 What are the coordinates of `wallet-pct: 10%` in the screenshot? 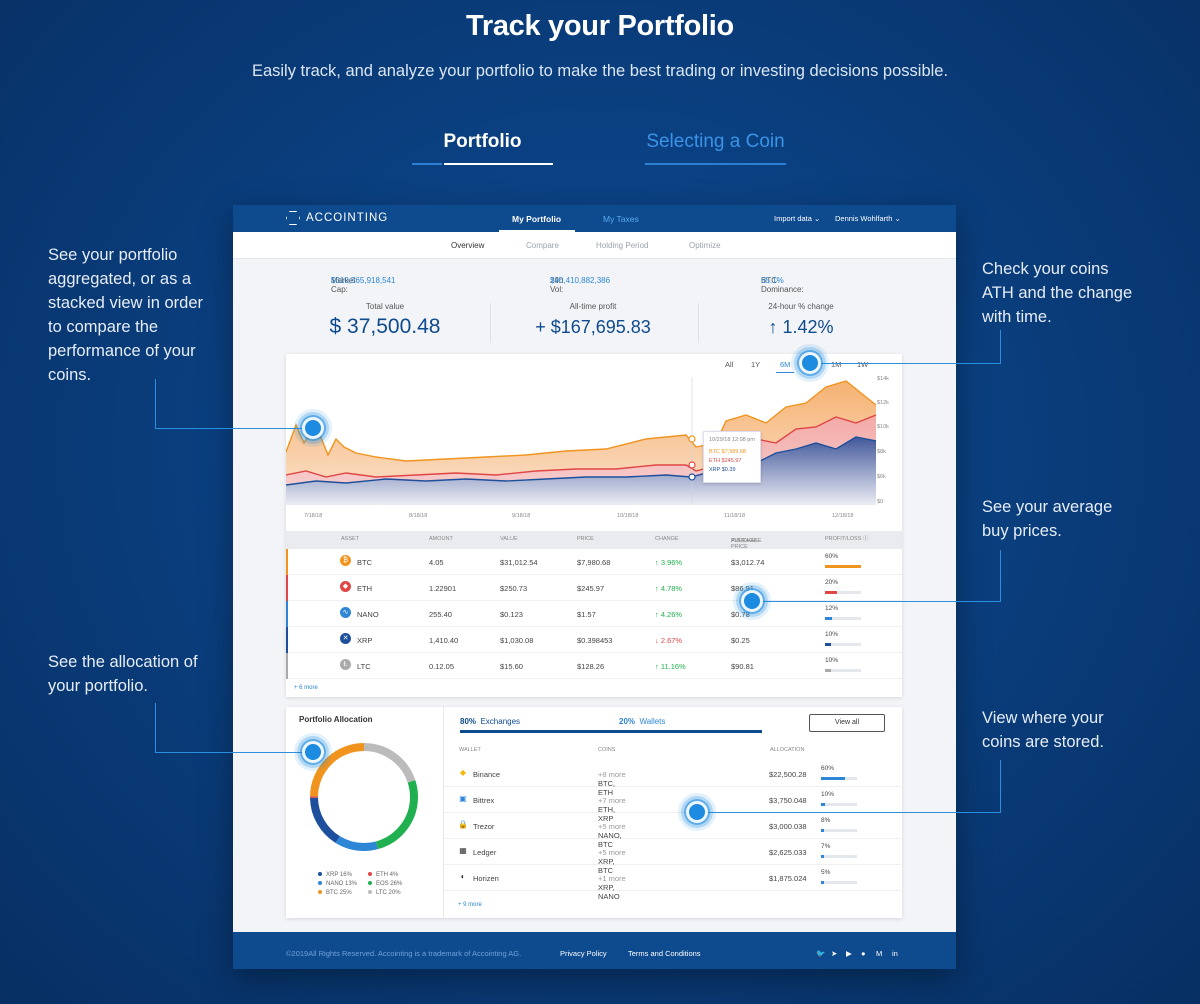 It's located at (828, 794).